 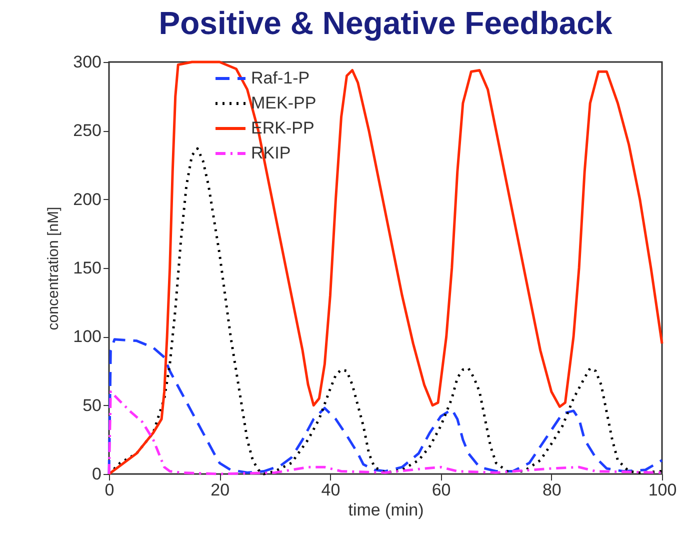 I want to click on legend-label: MEK-PP, so click(x=283, y=103).